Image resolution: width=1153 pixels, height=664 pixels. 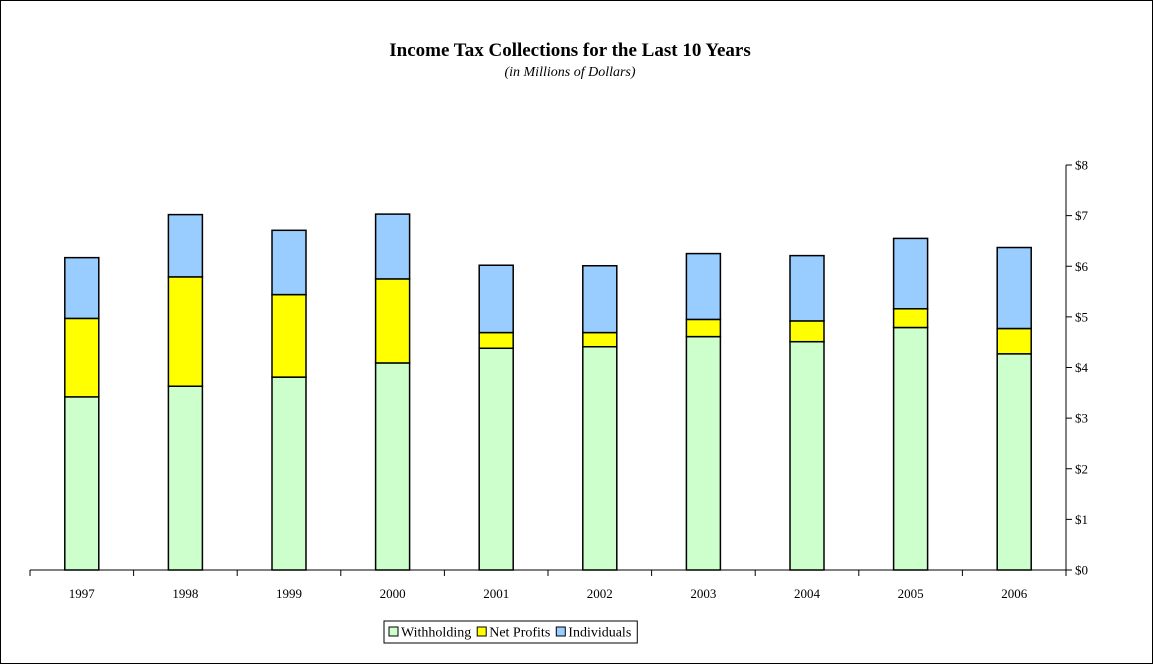 What do you see at coordinates (599, 633) in the screenshot?
I see `legend-label-individuals: Individuals` at bounding box center [599, 633].